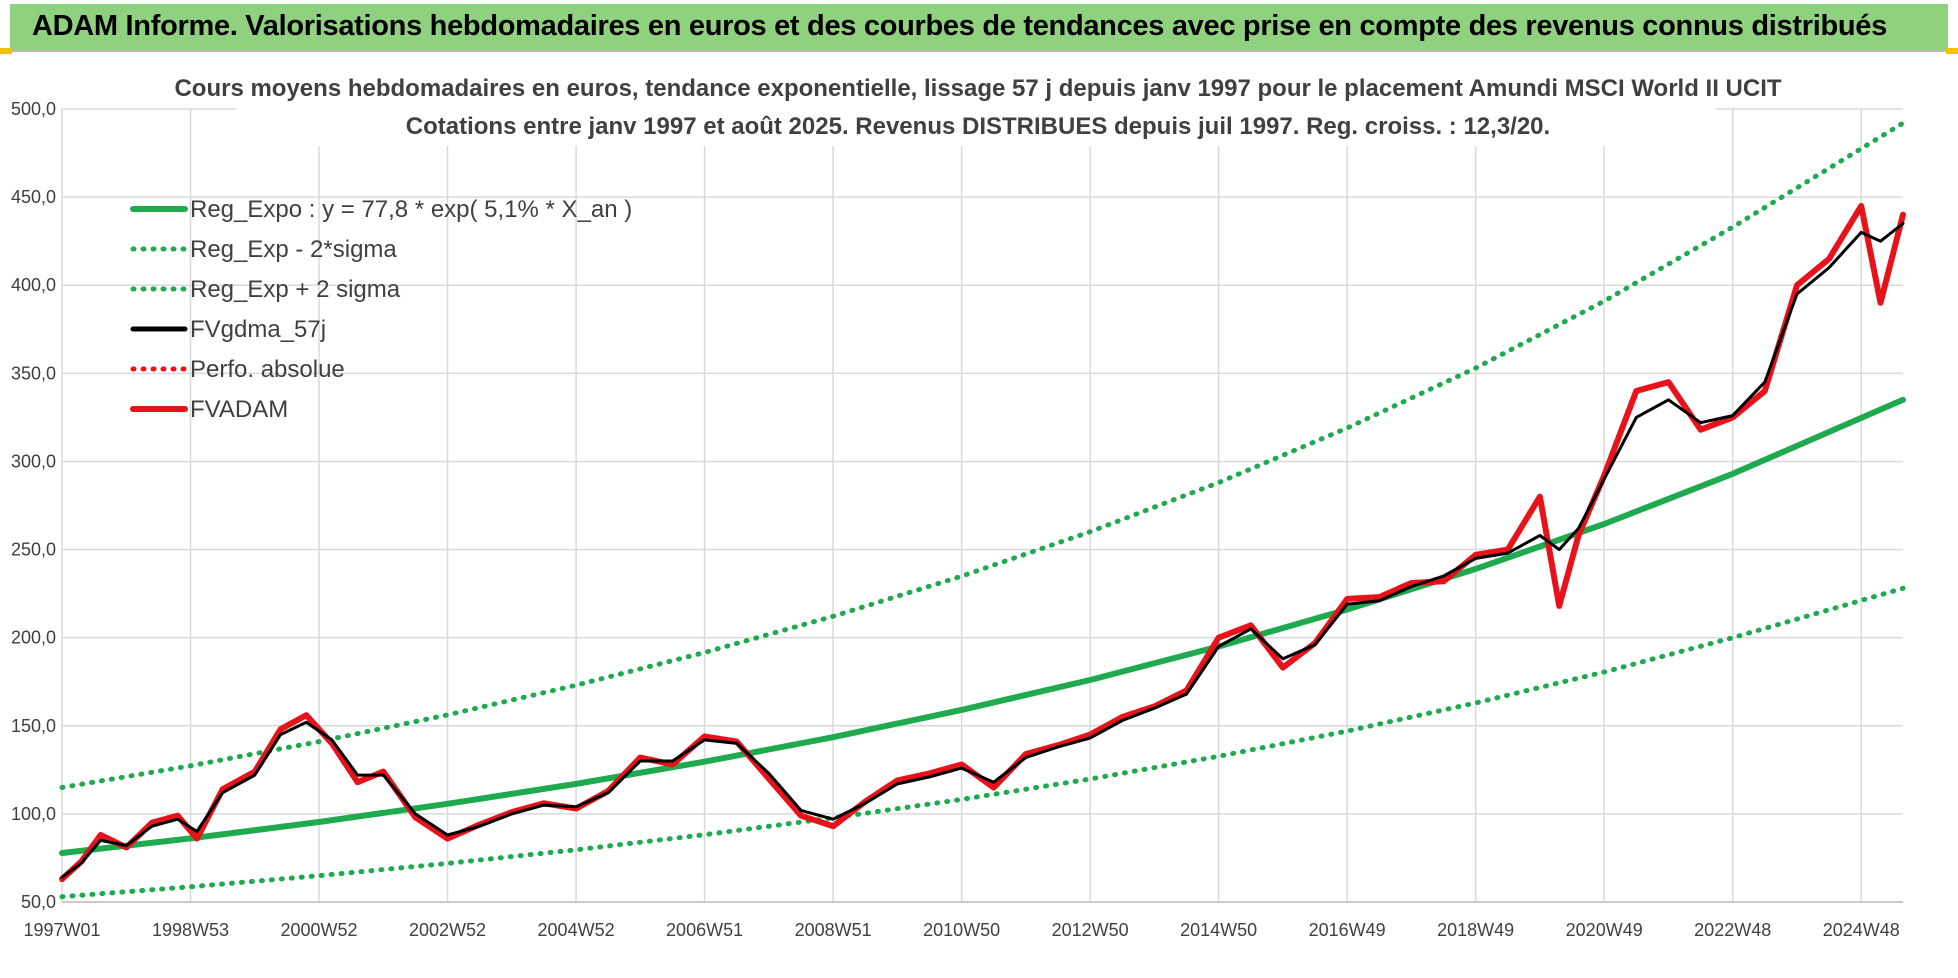 This screenshot has width=1958, height=978. What do you see at coordinates (33, 726) in the screenshot?
I see `y-tick-label: 150,0` at bounding box center [33, 726].